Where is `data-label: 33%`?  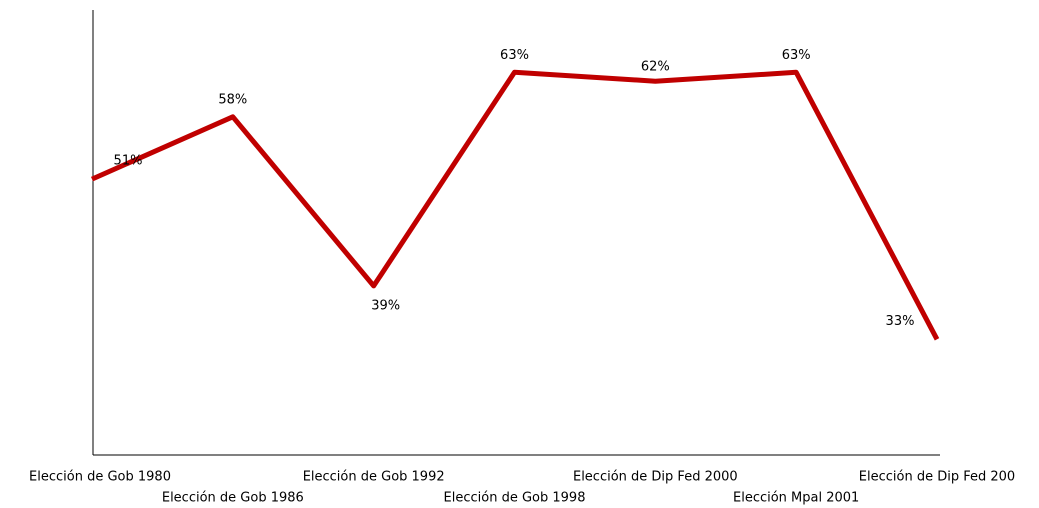
data-label: 33% is located at coordinates (900, 321).